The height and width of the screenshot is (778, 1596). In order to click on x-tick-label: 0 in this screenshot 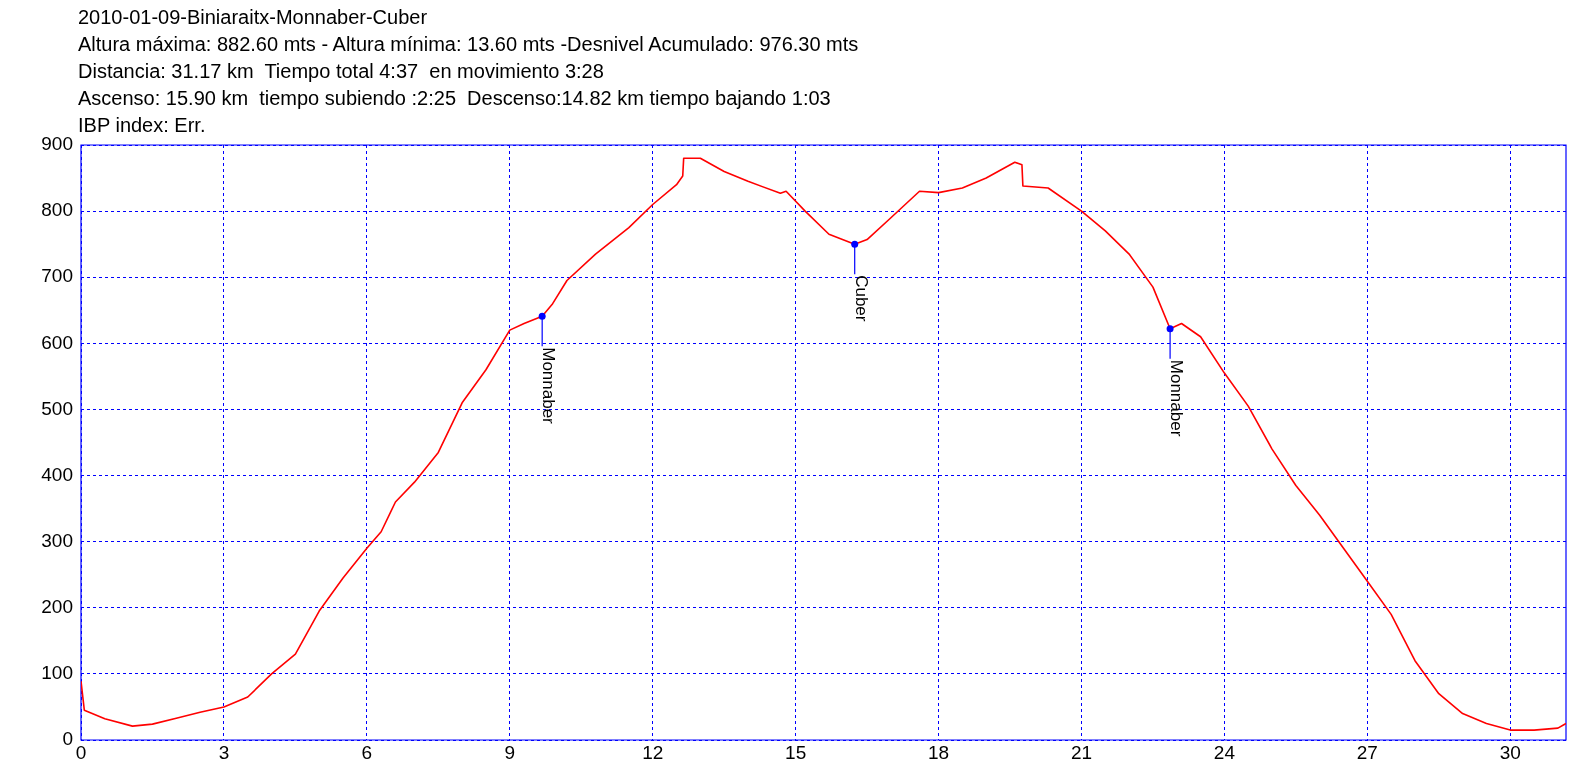, I will do `click(81, 752)`.